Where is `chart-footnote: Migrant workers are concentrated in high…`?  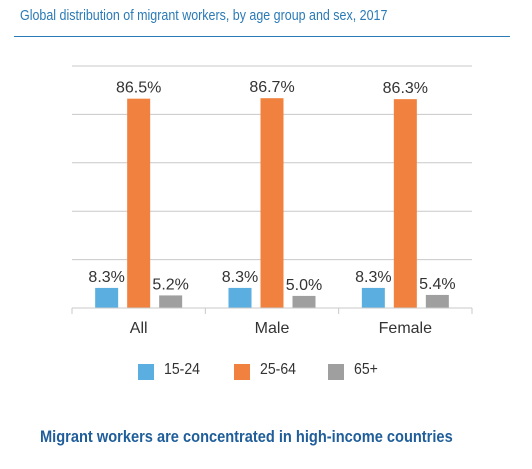
chart-footnote: Migrant workers are concentrated in high… is located at coordinates (246, 436).